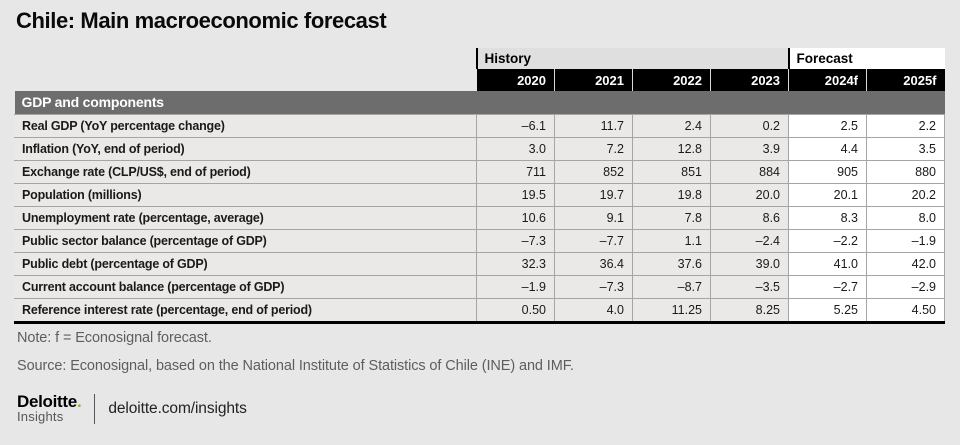 This screenshot has height=445, width=960. What do you see at coordinates (515, 126) in the screenshot?
I see `cell-value: –6.1` at bounding box center [515, 126].